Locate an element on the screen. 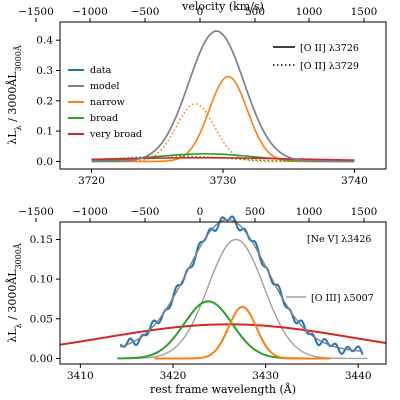 The width and height of the screenshot is (400, 400). y-tick-label: 0.15 is located at coordinates (41, 240).